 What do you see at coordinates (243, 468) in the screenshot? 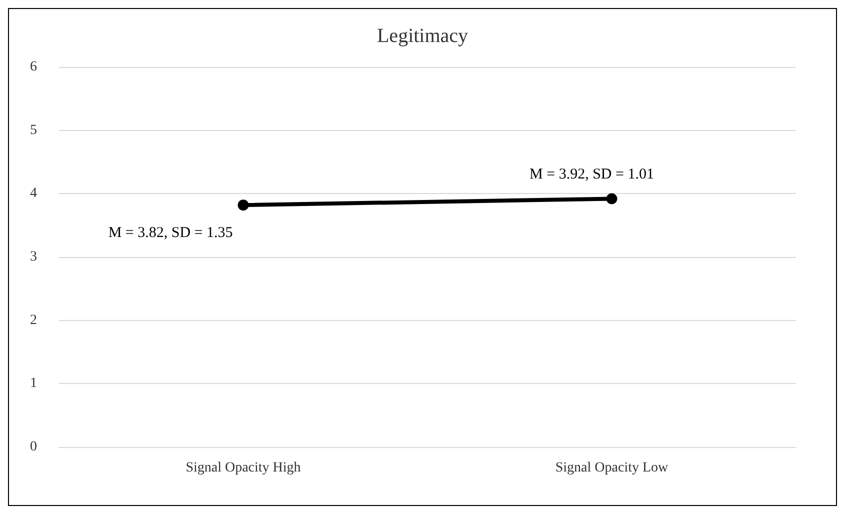
I see `x-tick-label: Signal Opacity High` at bounding box center [243, 468].